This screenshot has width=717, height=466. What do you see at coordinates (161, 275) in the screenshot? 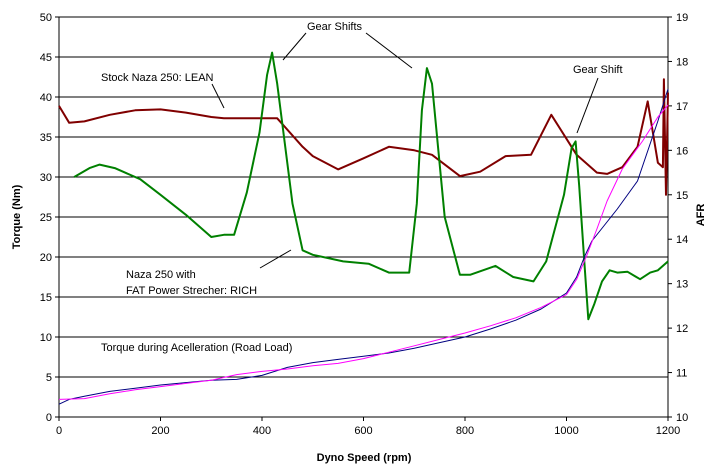
I see `annotation-rich-line1: Naza 250 with` at bounding box center [161, 275].